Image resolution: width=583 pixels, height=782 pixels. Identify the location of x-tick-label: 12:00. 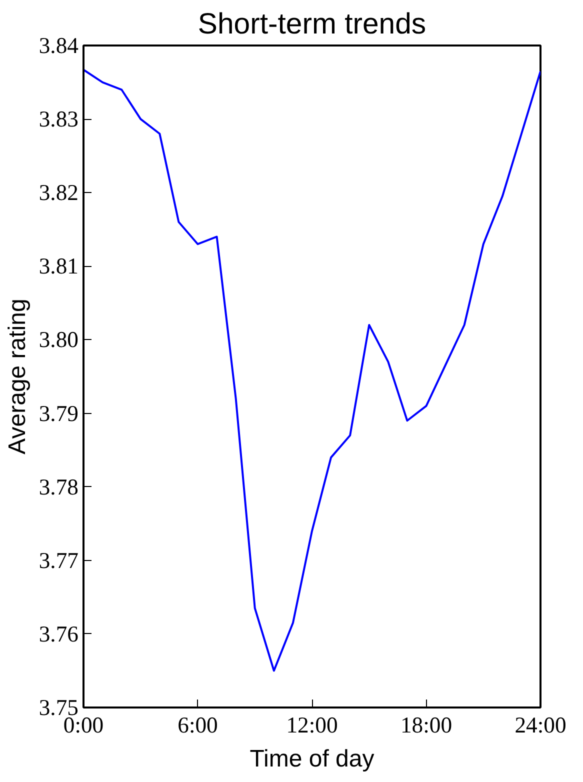
(312, 725).